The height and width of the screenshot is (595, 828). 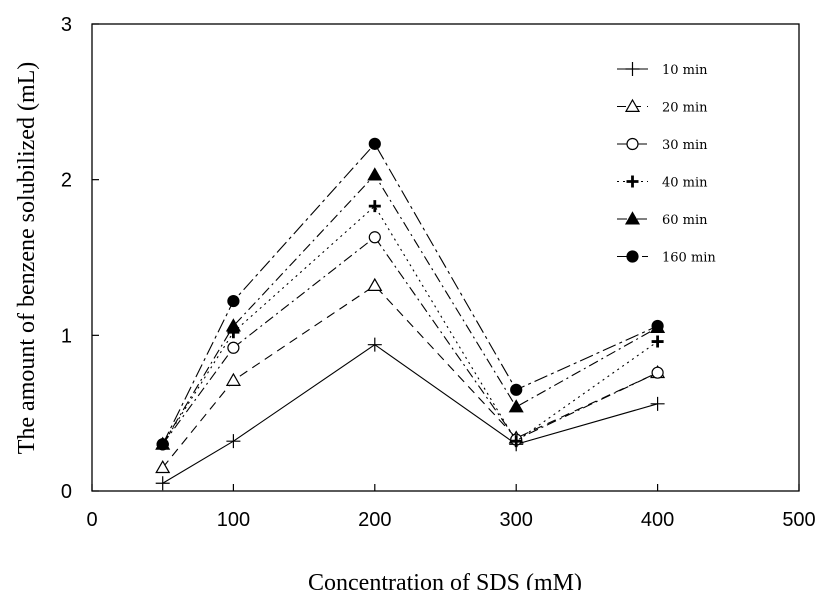 I want to click on x-tick-label: 200, so click(x=374, y=520).